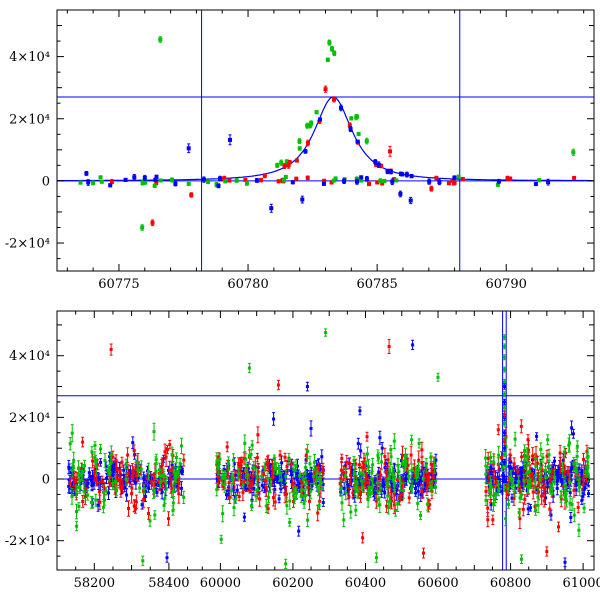 The image size is (600, 604). What do you see at coordinates (581, 583) in the screenshot?
I see `svg-text: 61000` at bounding box center [581, 583].